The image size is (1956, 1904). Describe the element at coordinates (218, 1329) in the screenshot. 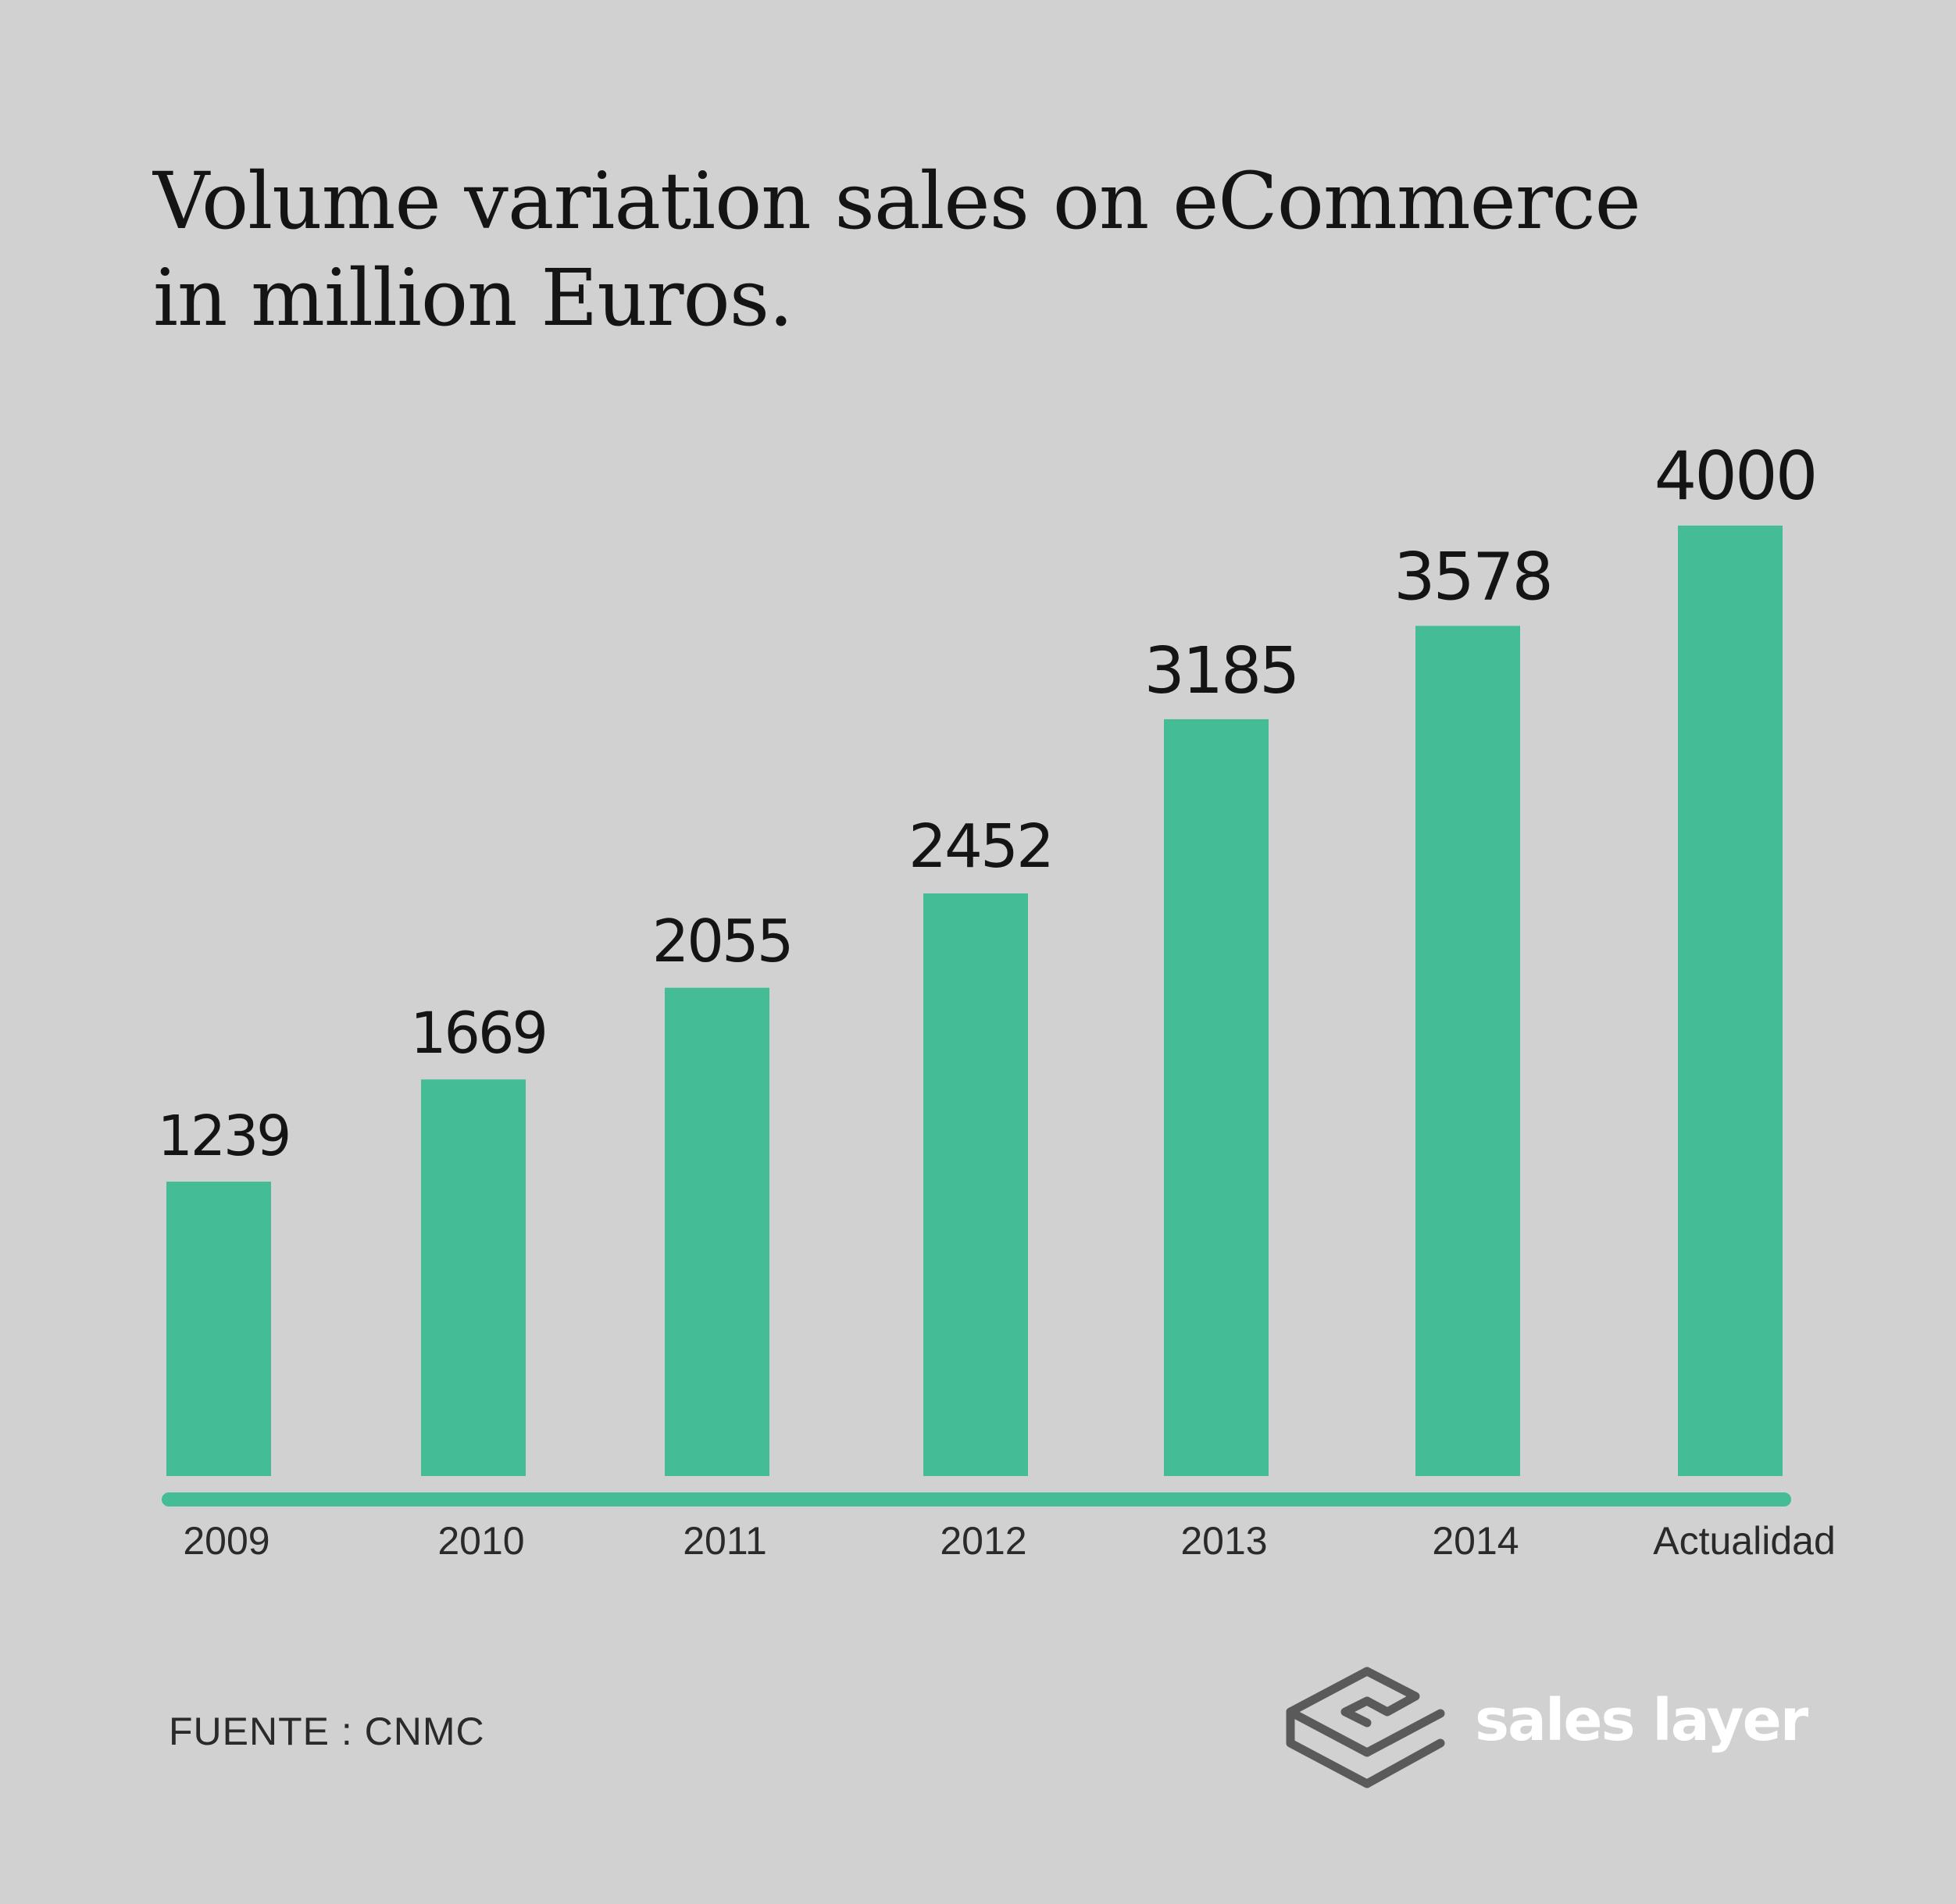

I see `bar-2009` at that location.